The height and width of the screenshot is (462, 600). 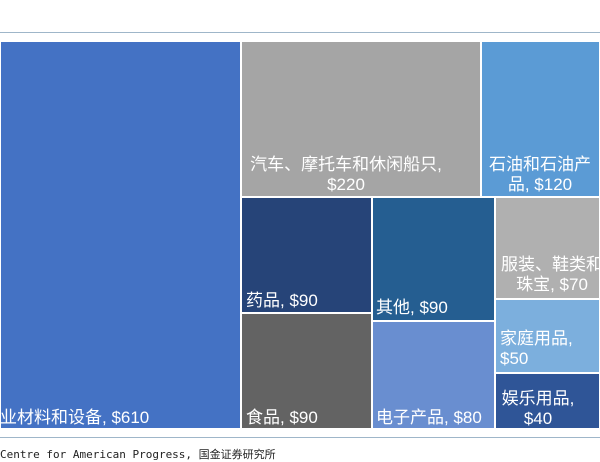 What do you see at coordinates (433, 259) in the screenshot?
I see `treemap-tile: 其他, $90` at bounding box center [433, 259].